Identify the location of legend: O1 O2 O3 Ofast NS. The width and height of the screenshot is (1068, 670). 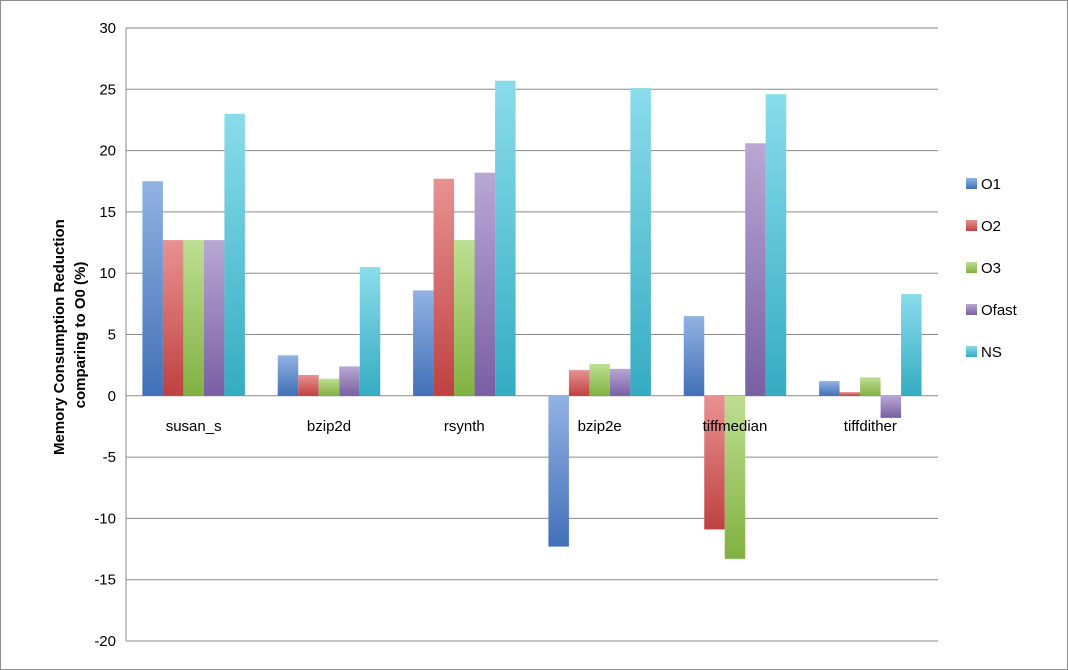
(992, 268).